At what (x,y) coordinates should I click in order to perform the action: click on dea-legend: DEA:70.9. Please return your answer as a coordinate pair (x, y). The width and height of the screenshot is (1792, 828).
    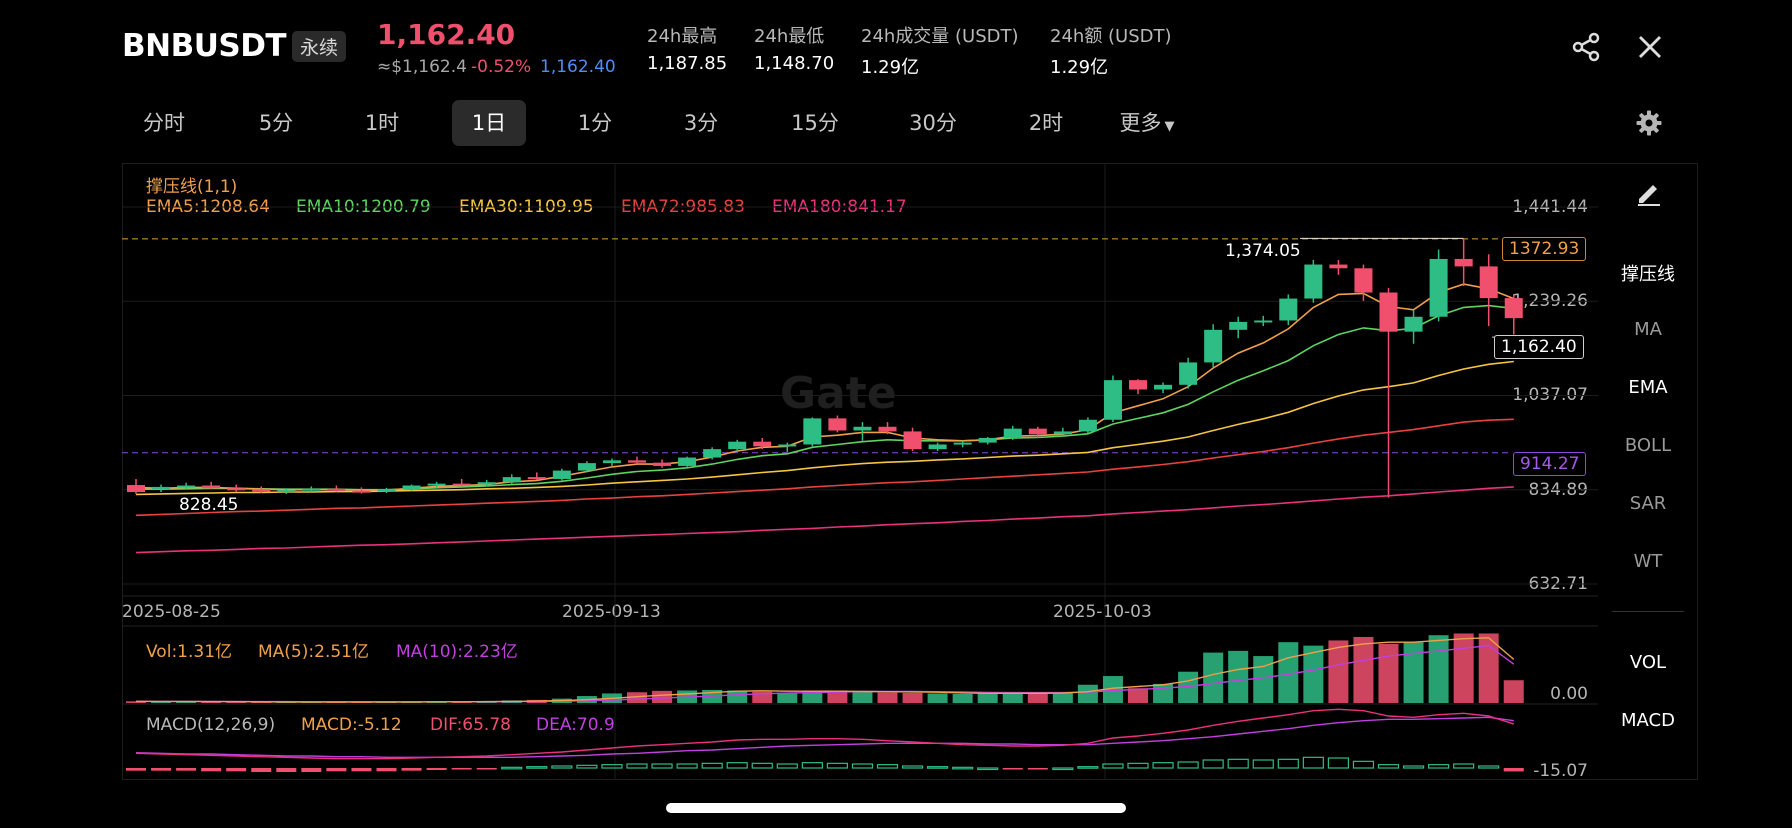
    Looking at the image, I should click on (575, 725).